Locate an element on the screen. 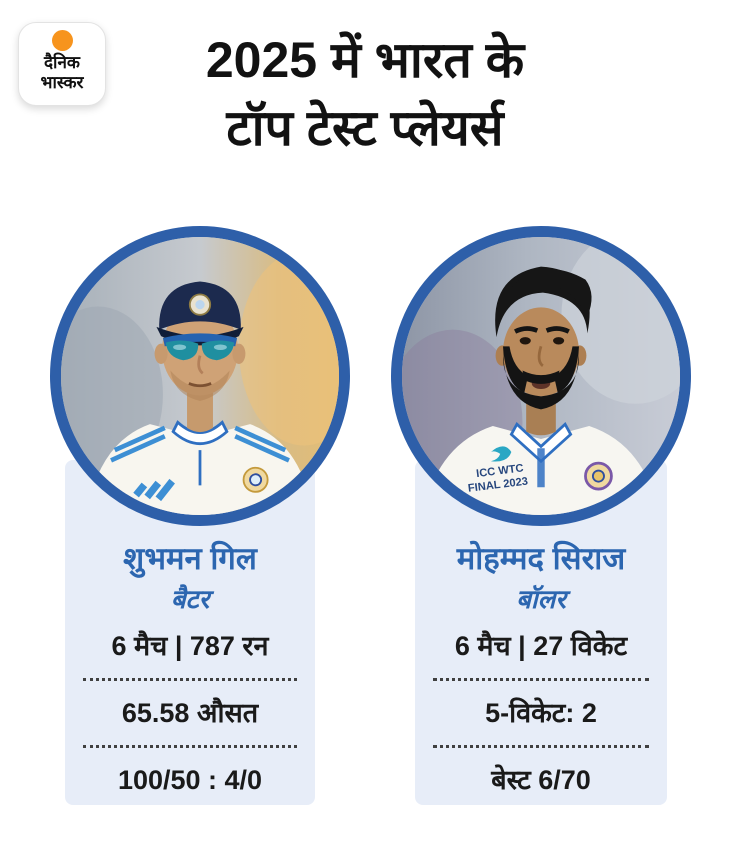 Image resolution: width=730 pixels, height=841 pixels. logo-text-line1: दैनिक is located at coordinates (62, 62).